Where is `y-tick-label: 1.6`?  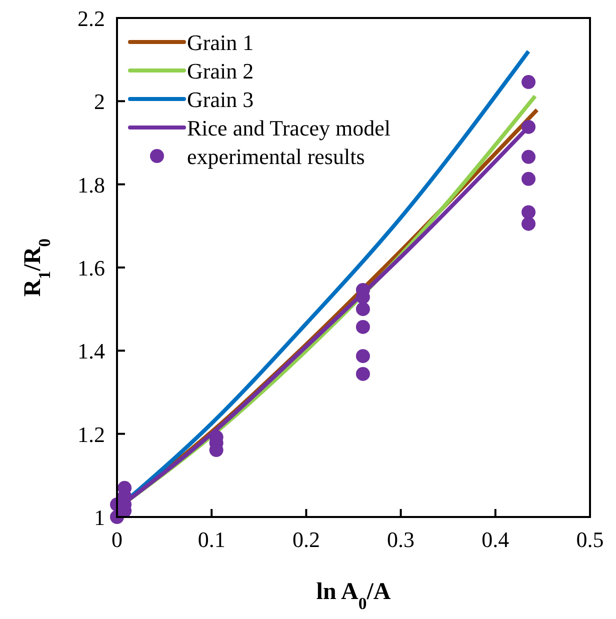
y-tick-label: 1.6 is located at coordinates (91, 268).